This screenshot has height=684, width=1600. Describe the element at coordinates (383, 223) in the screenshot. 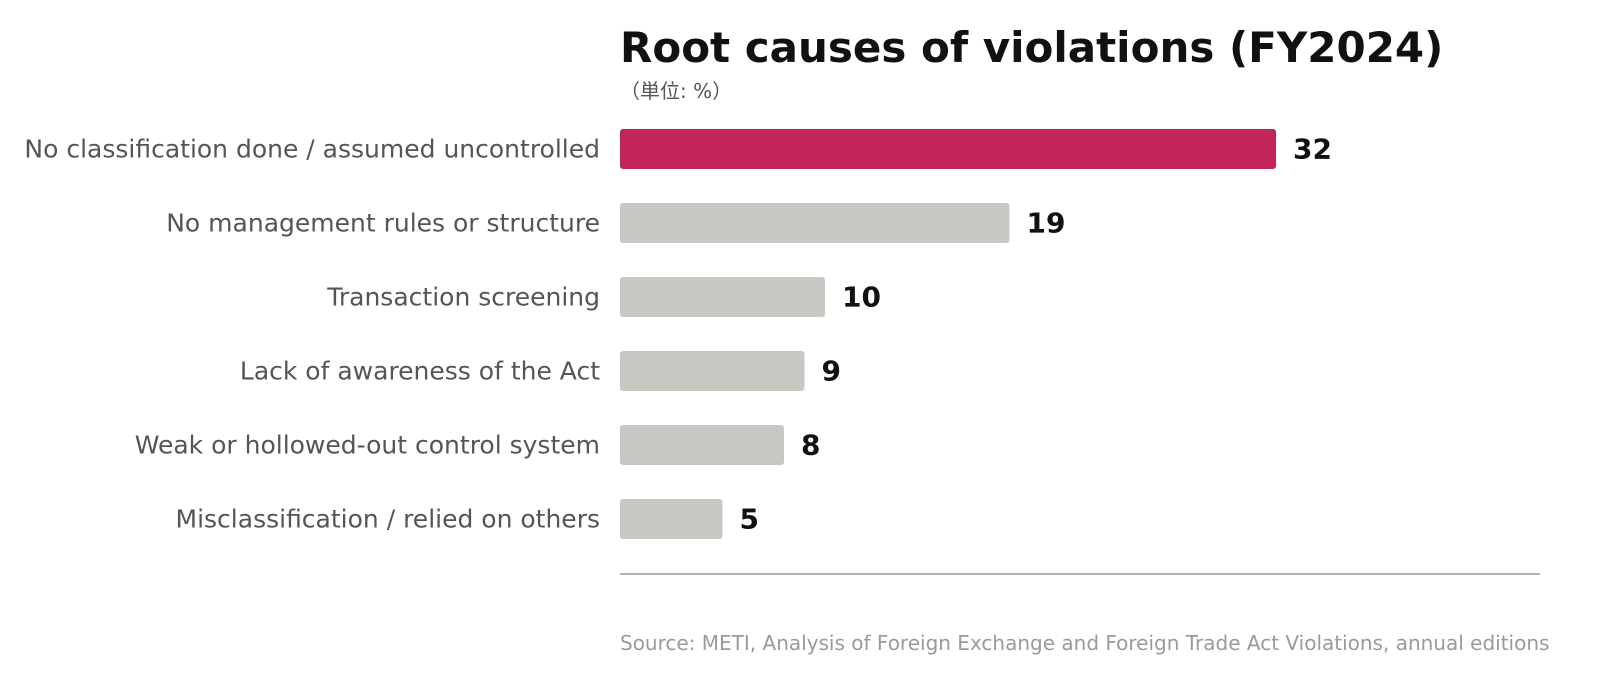

I see `category-label: No management rules or structure` at that location.